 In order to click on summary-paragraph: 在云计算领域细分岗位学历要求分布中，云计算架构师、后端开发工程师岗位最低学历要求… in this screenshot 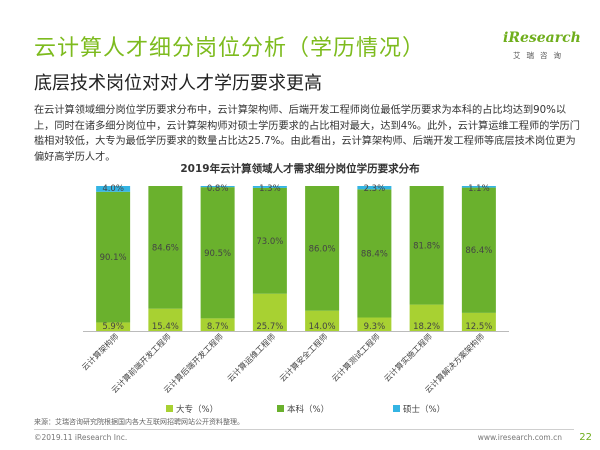, I will do `click(307, 134)`.